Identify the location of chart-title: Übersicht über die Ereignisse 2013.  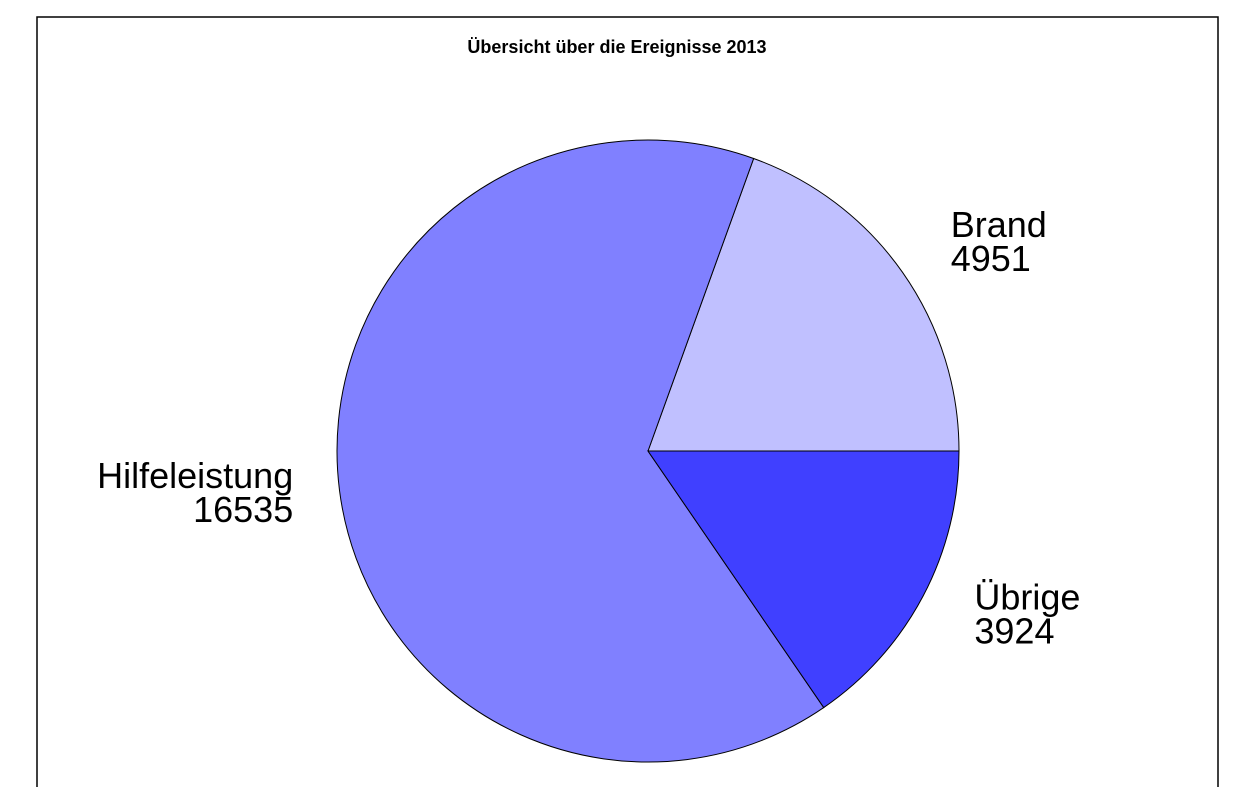
(616, 47).